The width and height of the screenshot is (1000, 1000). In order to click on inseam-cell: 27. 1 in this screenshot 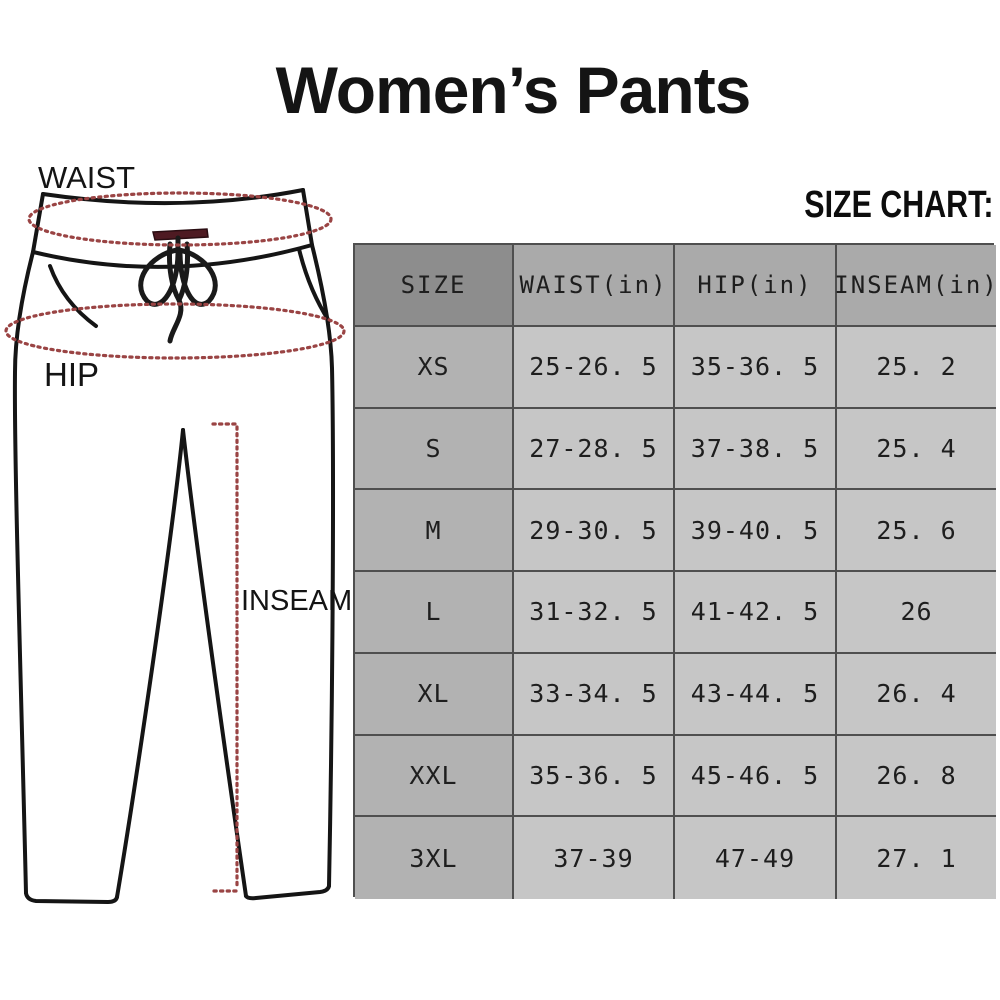, I will do `click(916, 858)`.